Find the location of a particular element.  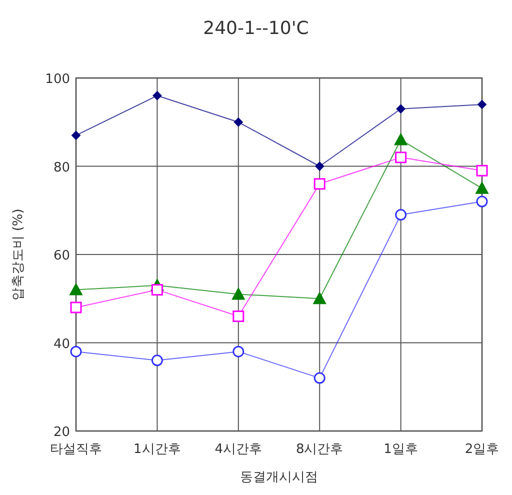

y-tick-label: 100 is located at coordinates (57, 79).